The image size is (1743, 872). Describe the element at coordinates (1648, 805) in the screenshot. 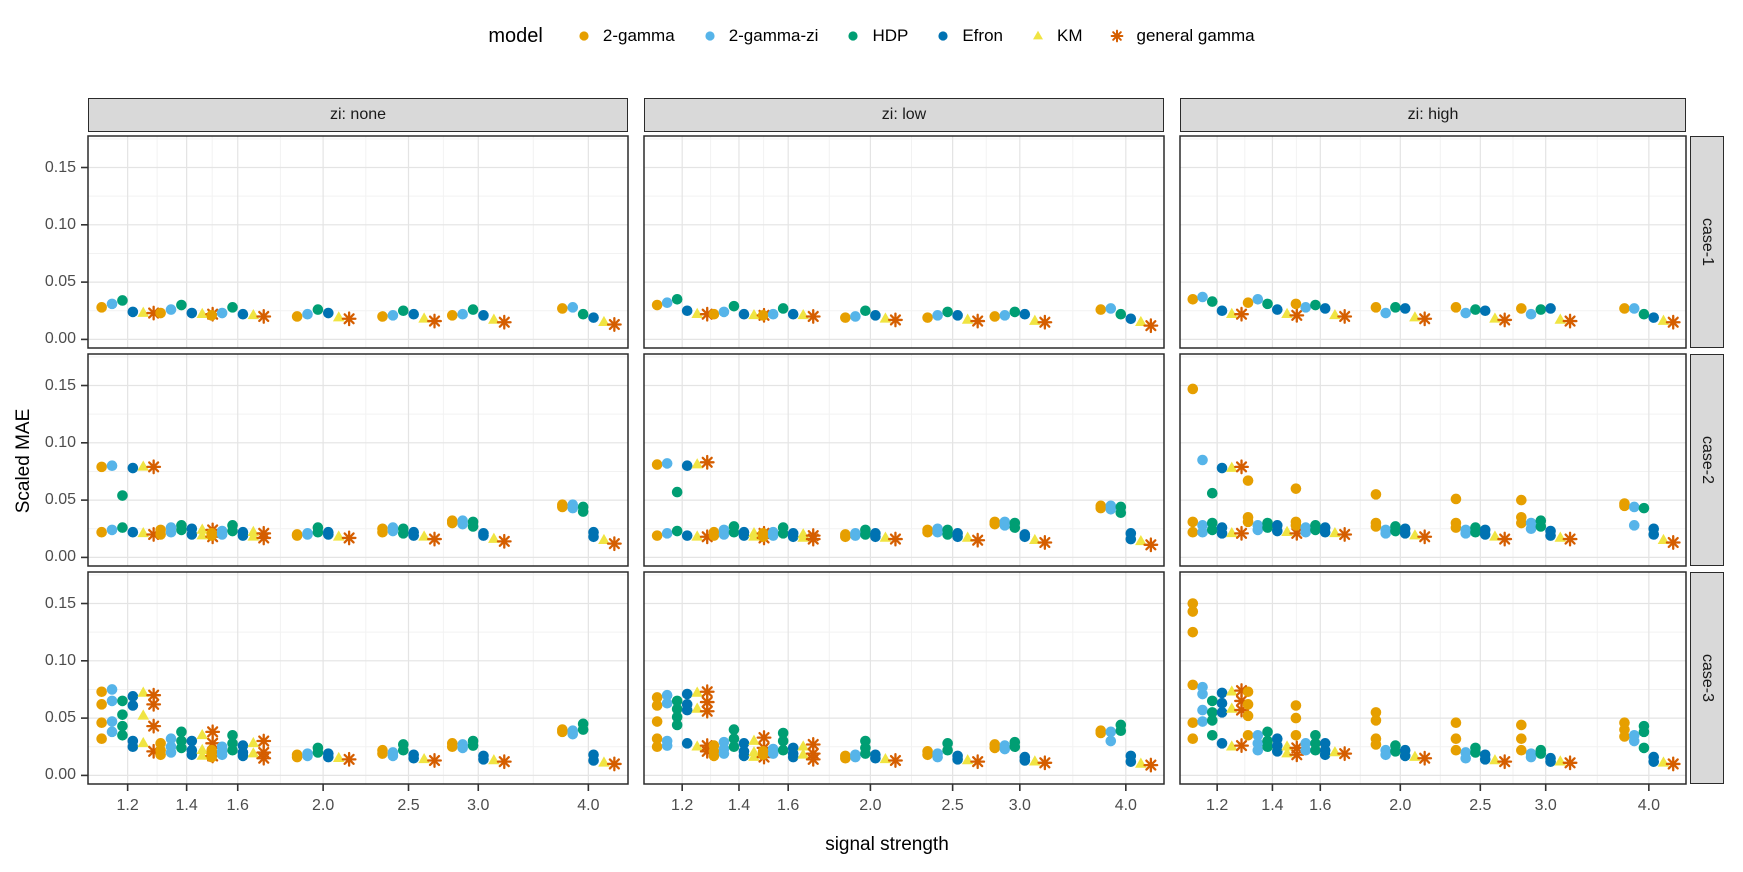

I see `x-tick-label: 4.0` at that location.